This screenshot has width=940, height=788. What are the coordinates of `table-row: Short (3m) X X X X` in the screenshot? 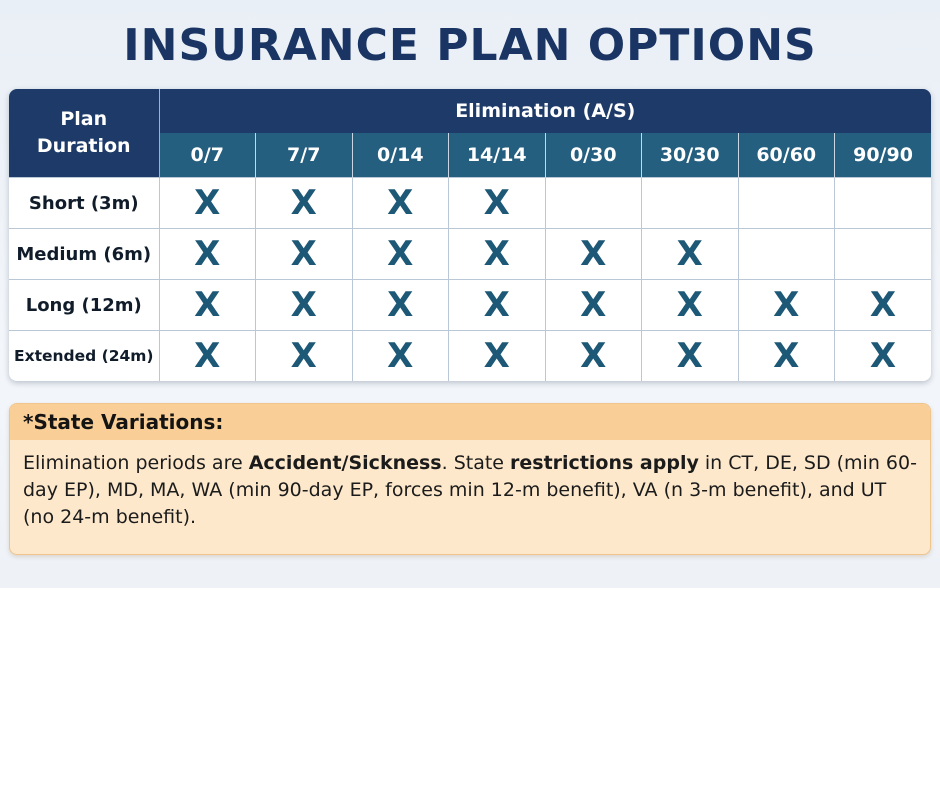 It's located at (470, 203).